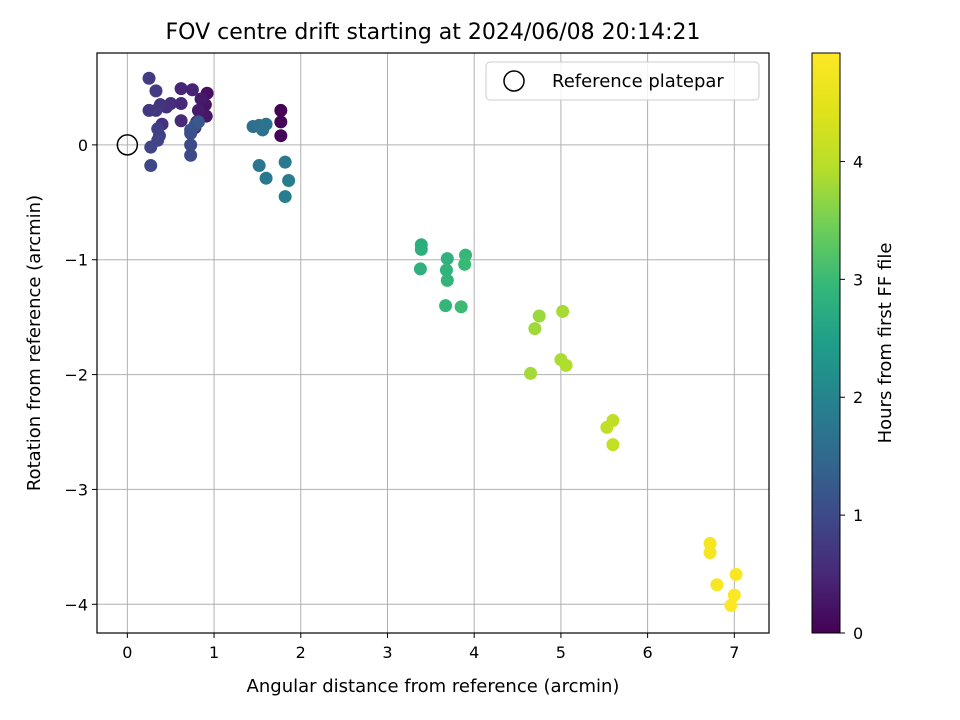 Image resolution: width=960 pixels, height=720 pixels. Describe the element at coordinates (734, 652) in the screenshot. I see `x-tick-label: 7` at that location.